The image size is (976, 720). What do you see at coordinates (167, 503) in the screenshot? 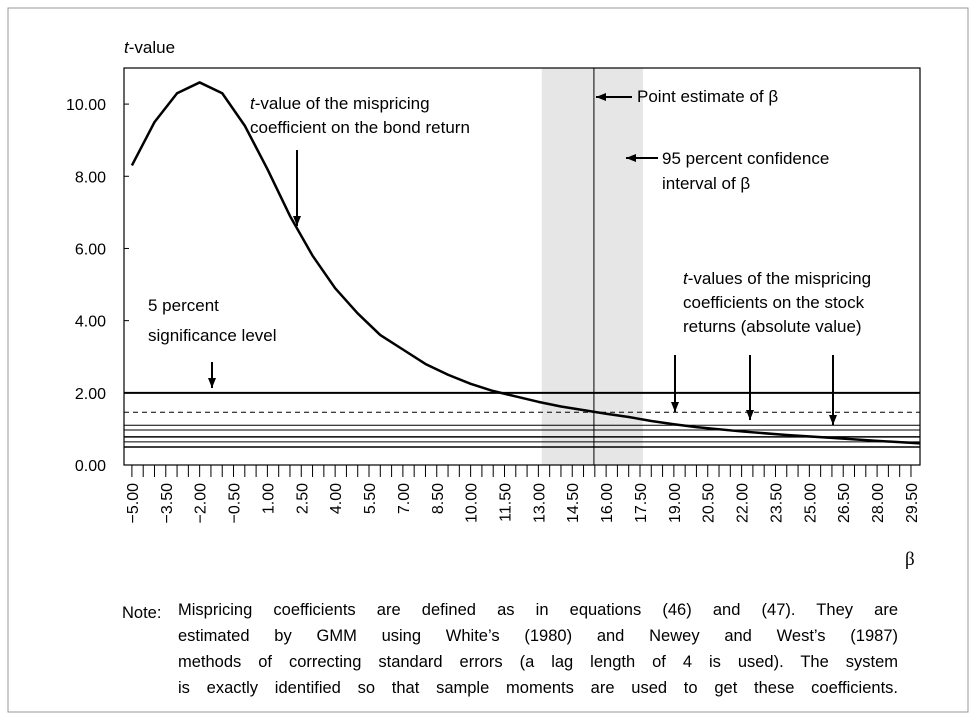
I see `x-tick-label: −3.50` at bounding box center [167, 503].